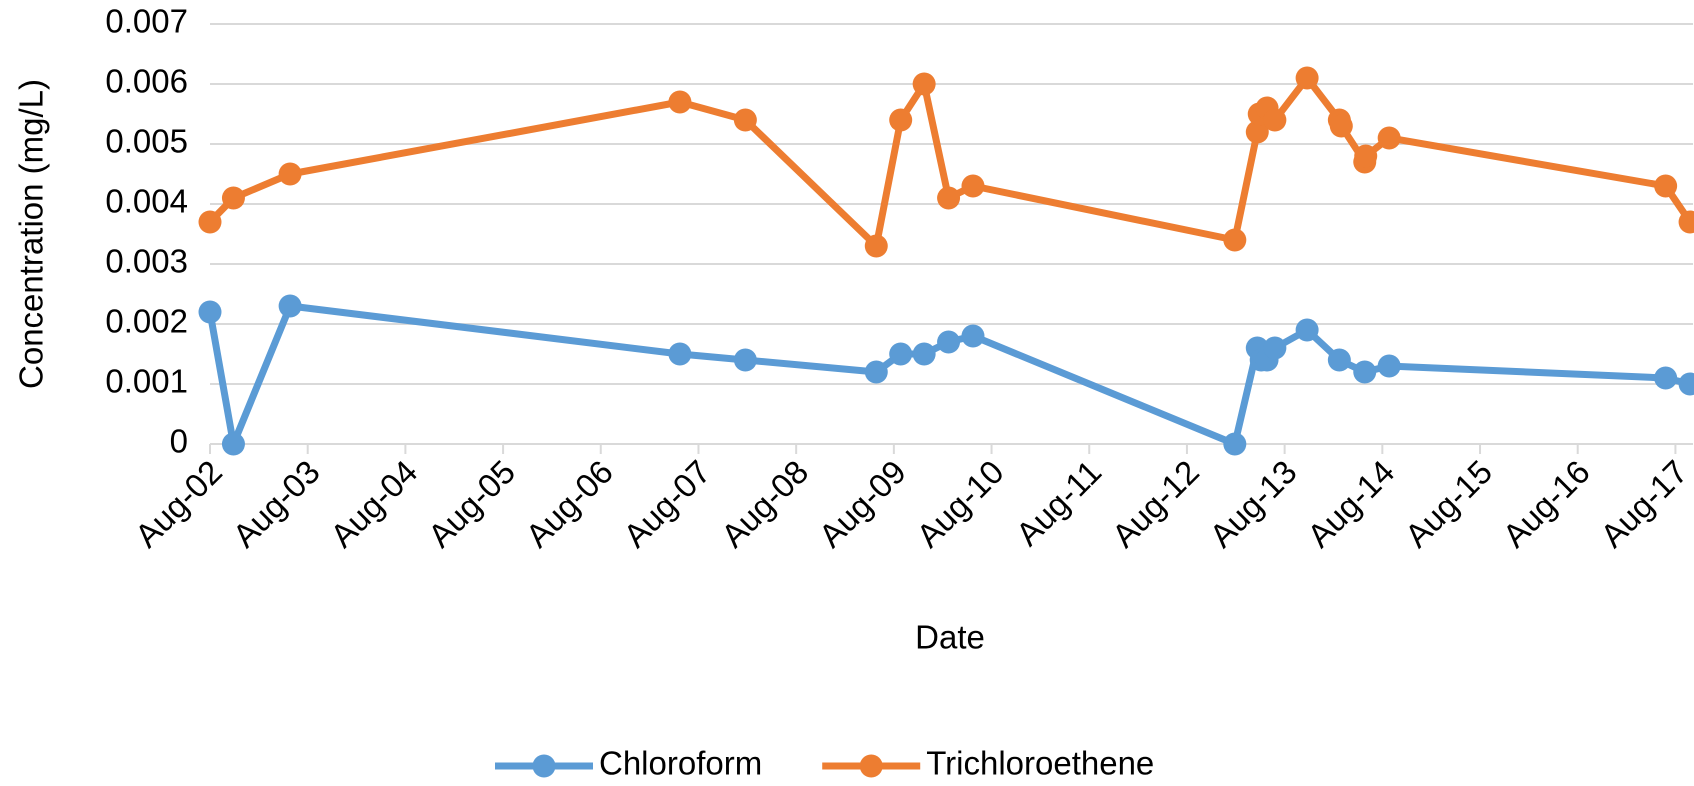 This screenshot has width=1694, height=786. Describe the element at coordinates (1643, 503) in the screenshot. I see `x-tick-label: Aug-17` at that location.